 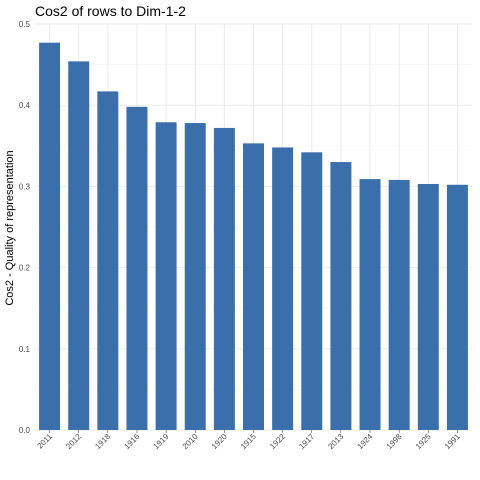 I want to click on y-tick-label: 0.3, so click(x=25, y=186).